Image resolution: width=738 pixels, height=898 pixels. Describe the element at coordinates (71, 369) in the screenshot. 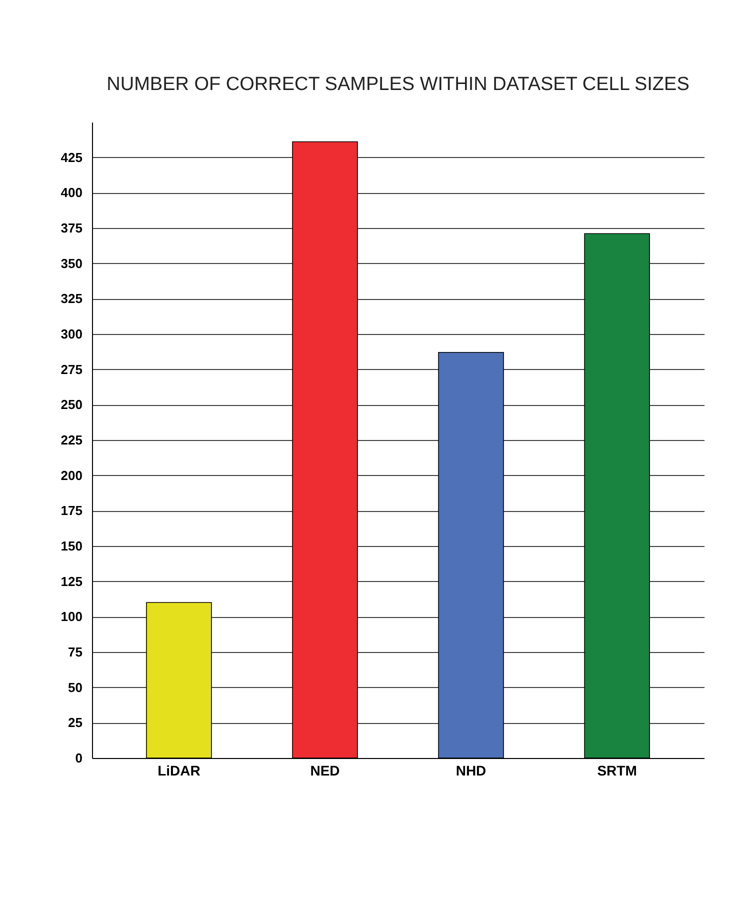

I see `y-tick-label: 275` at that location.